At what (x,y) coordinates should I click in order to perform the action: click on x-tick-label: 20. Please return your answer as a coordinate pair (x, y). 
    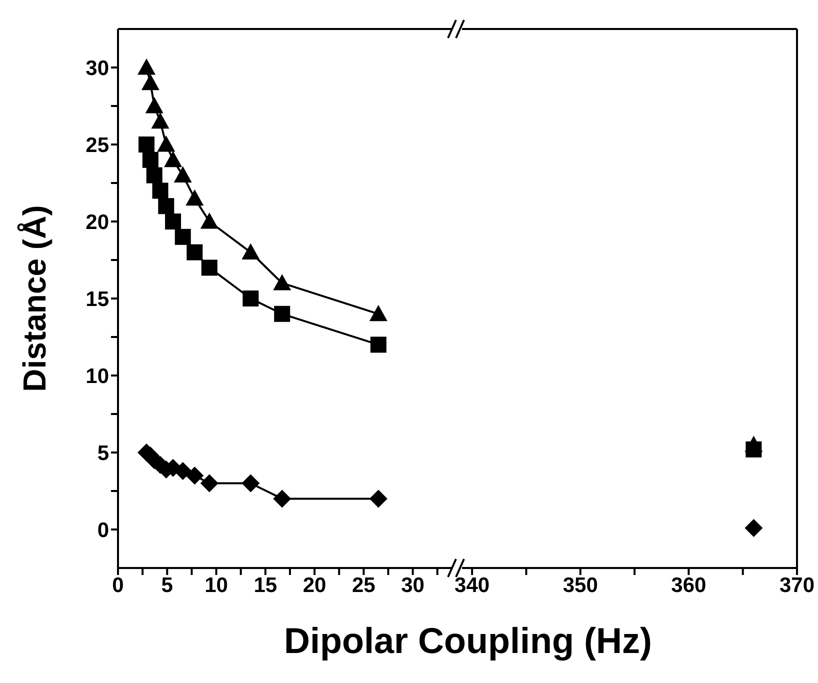
    Looking at the image, I should click on (314, 585).